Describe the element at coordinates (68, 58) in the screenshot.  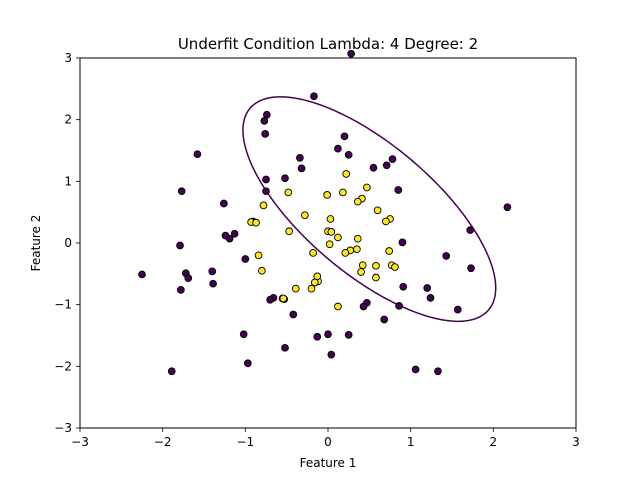
I see `y-tick-label: 3` at that location.